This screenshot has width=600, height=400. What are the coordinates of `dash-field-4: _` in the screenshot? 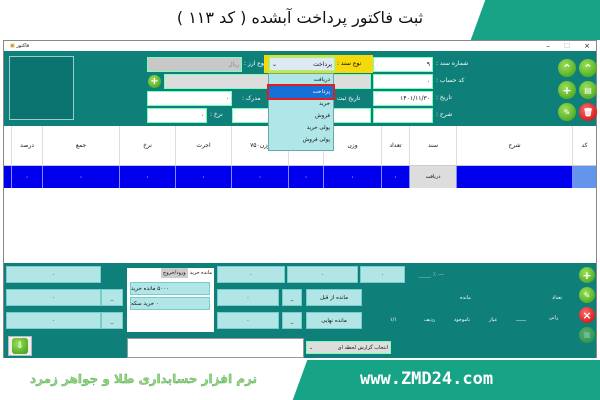 It's located at (292, 320).